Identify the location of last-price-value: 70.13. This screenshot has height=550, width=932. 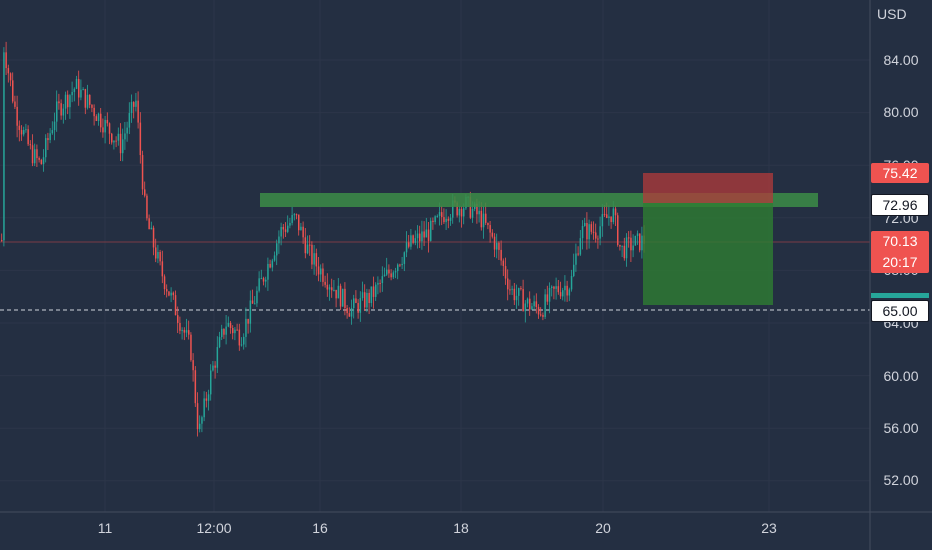
(900, 241).